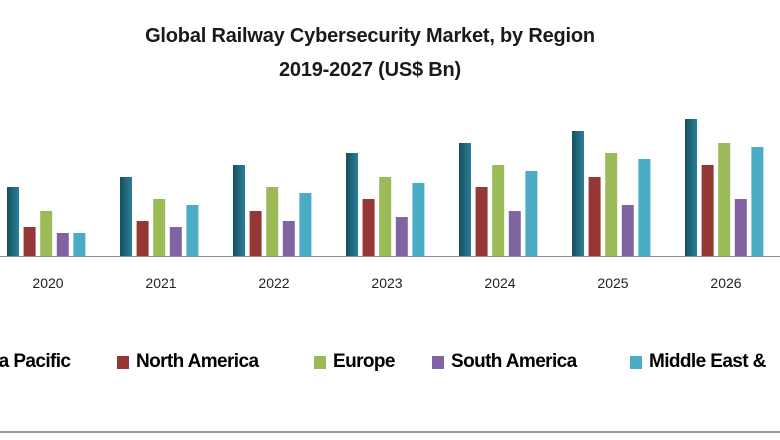  What do you see at coordinates (644, 207) in the screenshot?
I see `bar-middle-east-africa-2025` at bounding box center [644, 207].